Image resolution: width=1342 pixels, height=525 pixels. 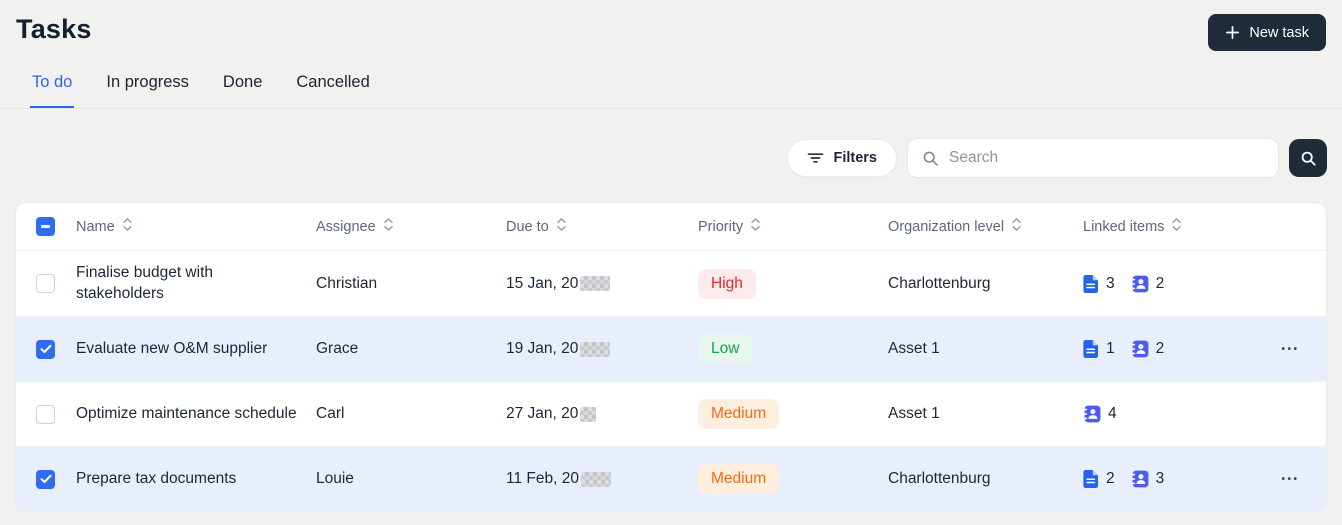 I want to click on plus-icon, so click(x=1232, y=32).